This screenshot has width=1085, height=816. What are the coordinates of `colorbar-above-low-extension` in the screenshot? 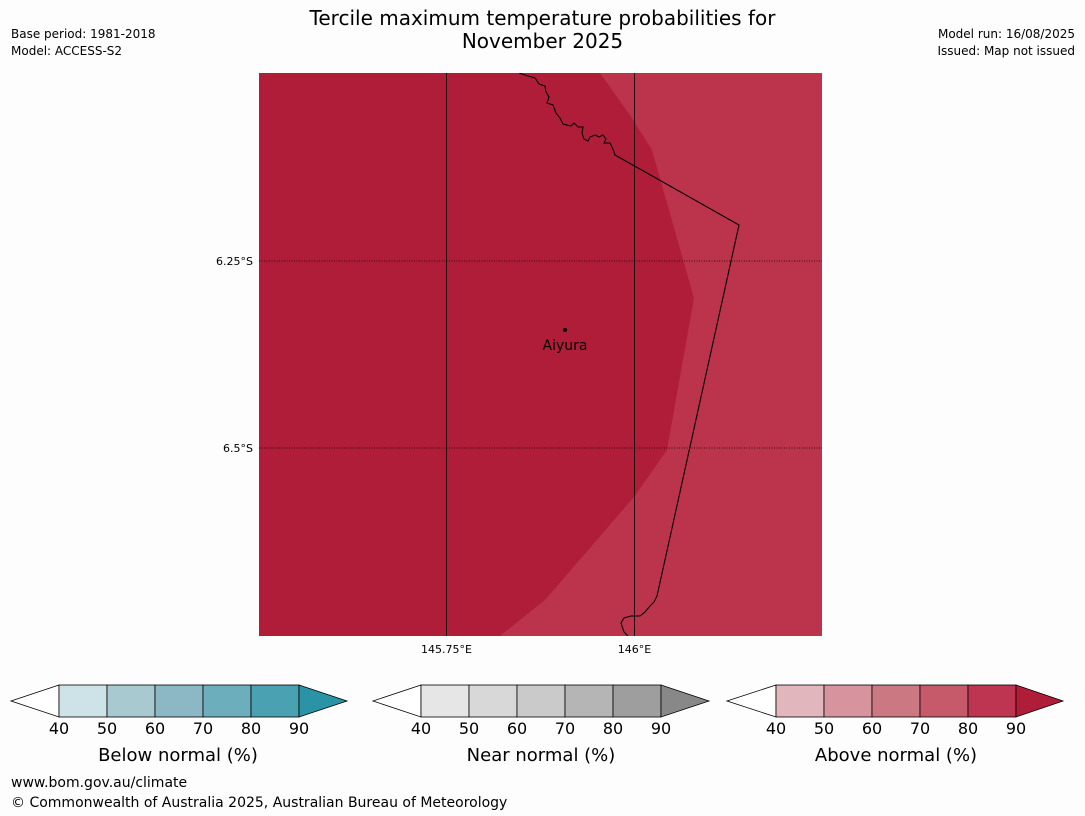 It's located at (751, 701).